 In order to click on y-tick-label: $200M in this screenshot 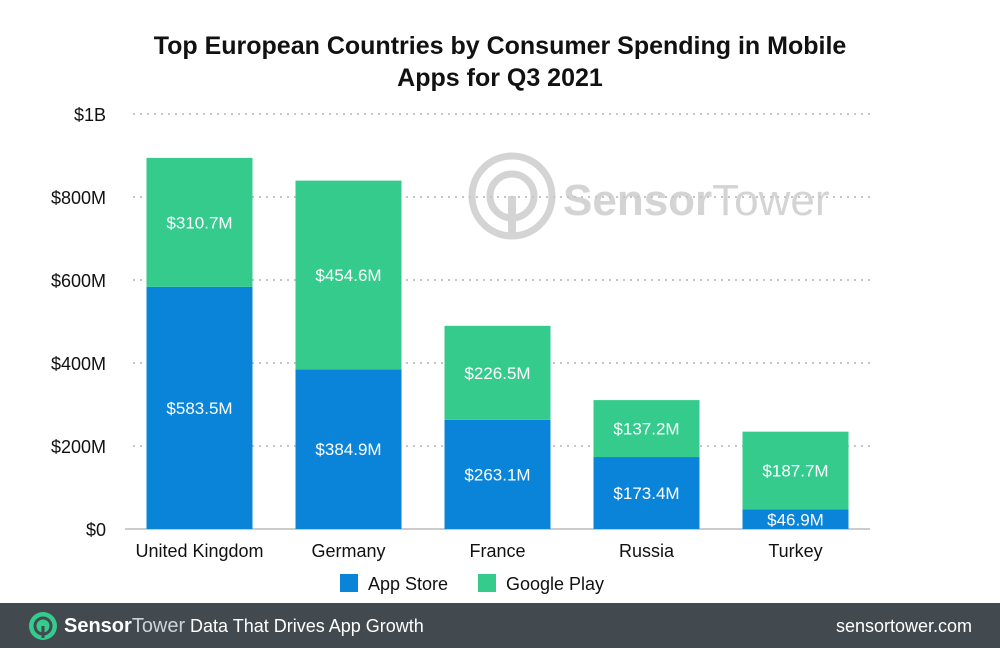, I will do `click(78, 447)`.